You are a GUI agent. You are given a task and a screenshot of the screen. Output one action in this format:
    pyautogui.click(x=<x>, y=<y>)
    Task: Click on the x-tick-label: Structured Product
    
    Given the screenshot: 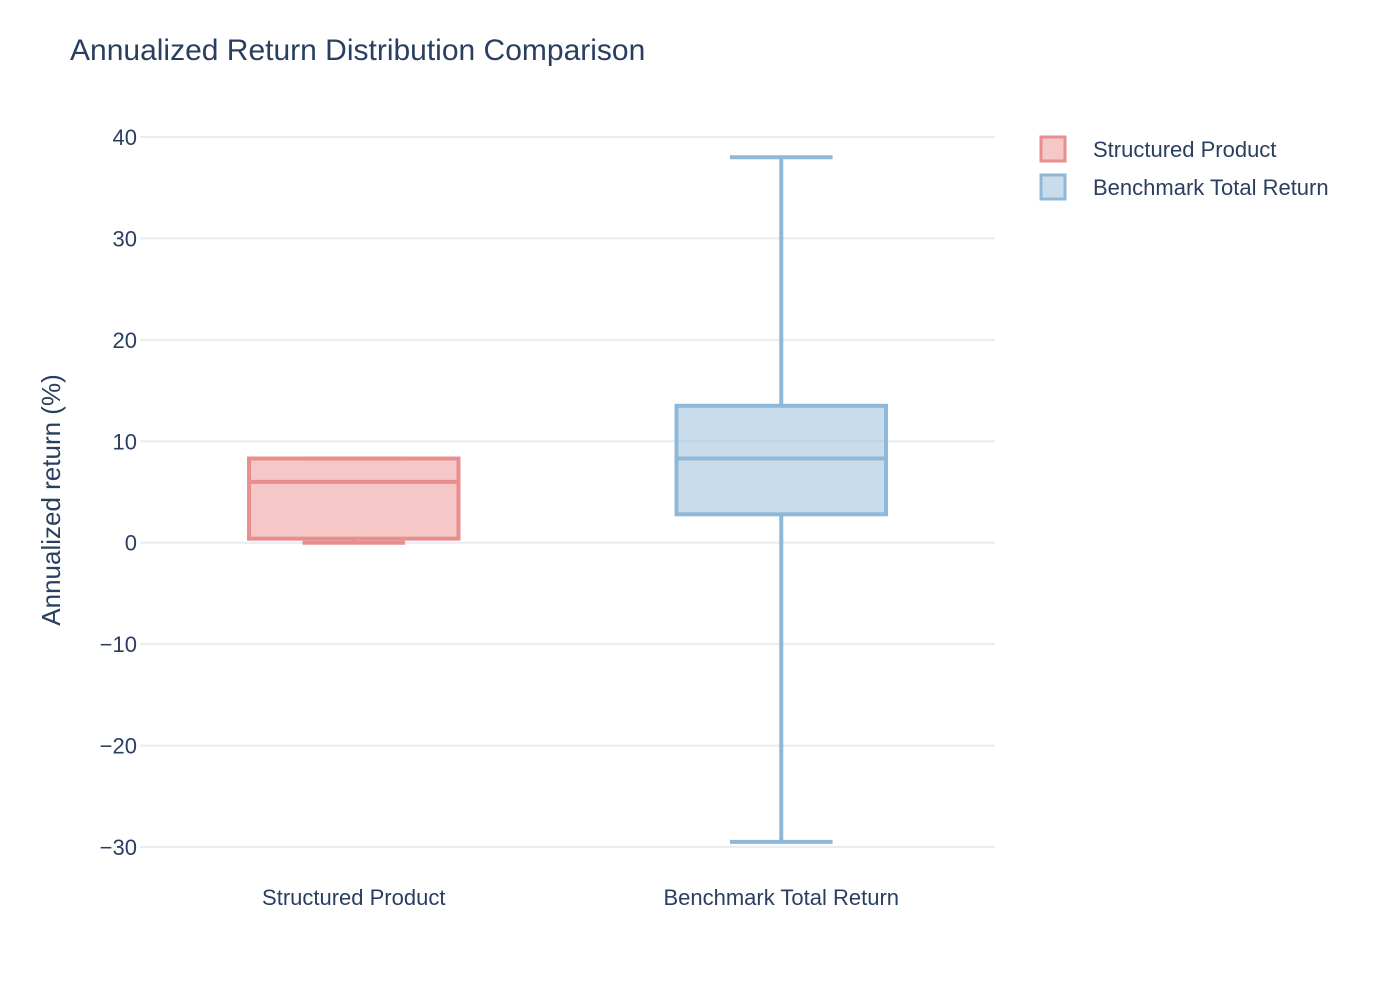 What is the action you would take?
    pyautogui.click(x=353, y=897)
    